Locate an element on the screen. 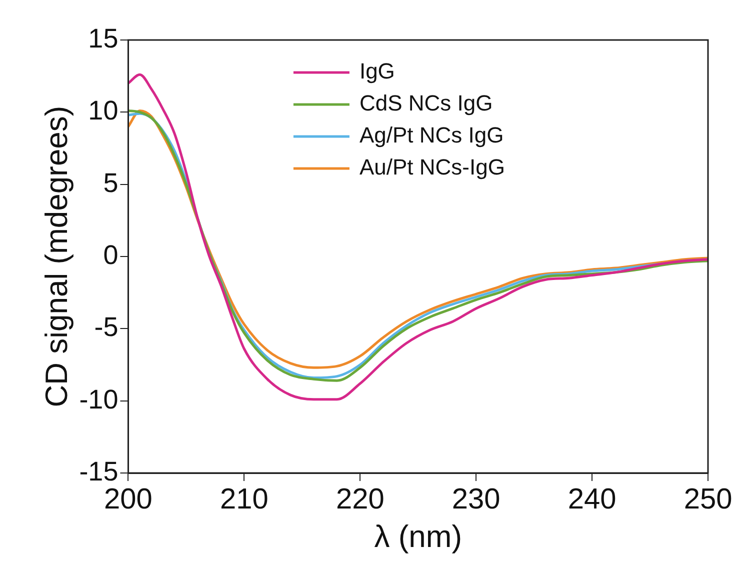  x-tick-label: 250 is located at coordinates (708, 499).